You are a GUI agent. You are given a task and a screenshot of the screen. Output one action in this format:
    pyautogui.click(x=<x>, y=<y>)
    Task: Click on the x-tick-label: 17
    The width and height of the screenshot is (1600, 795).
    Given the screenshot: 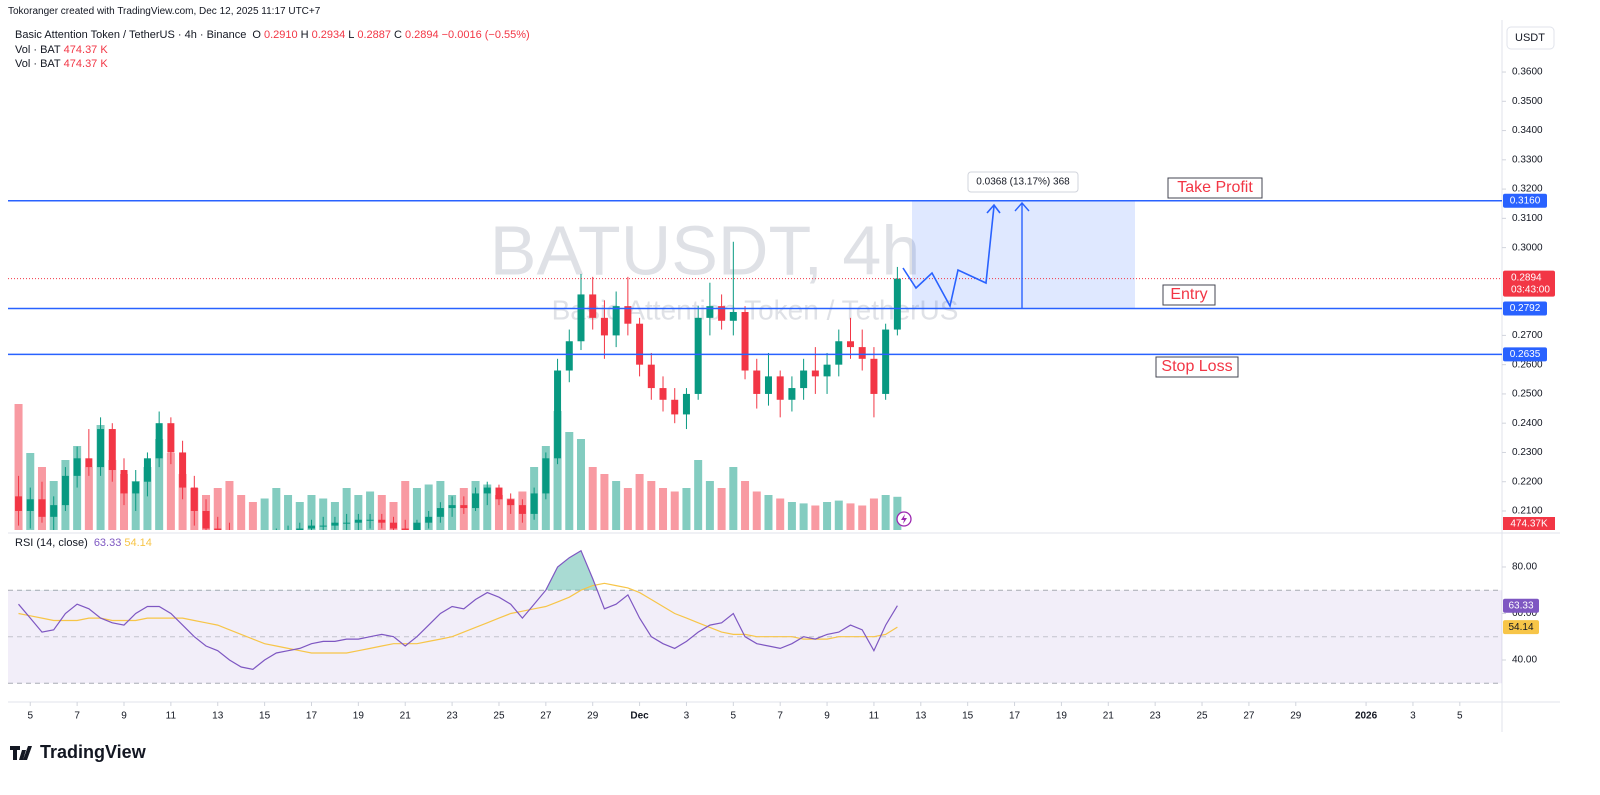 What is the action you would take?
    pyautogui.click(x=1015, y=716)
    